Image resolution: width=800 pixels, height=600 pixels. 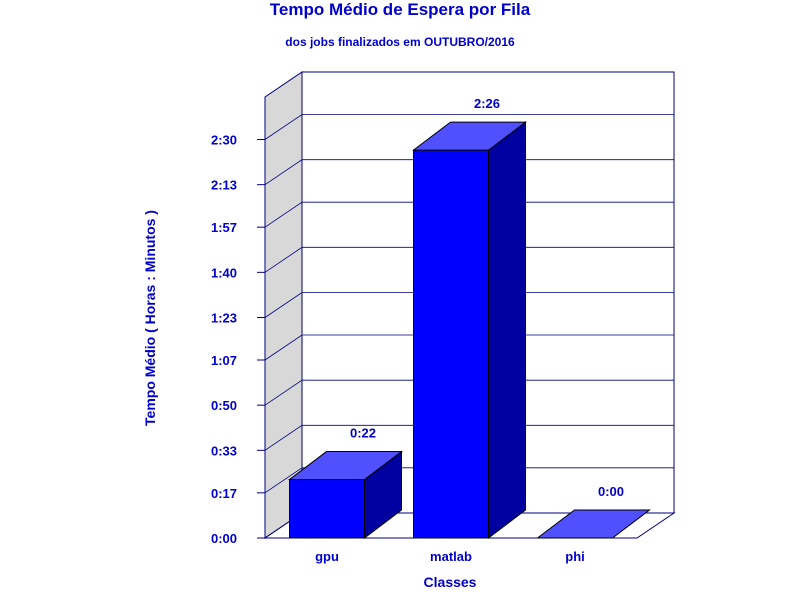 I want to click on y-axis-label: Tempo Médio ( Horas : Minutos ), so click(x=150, y=318).